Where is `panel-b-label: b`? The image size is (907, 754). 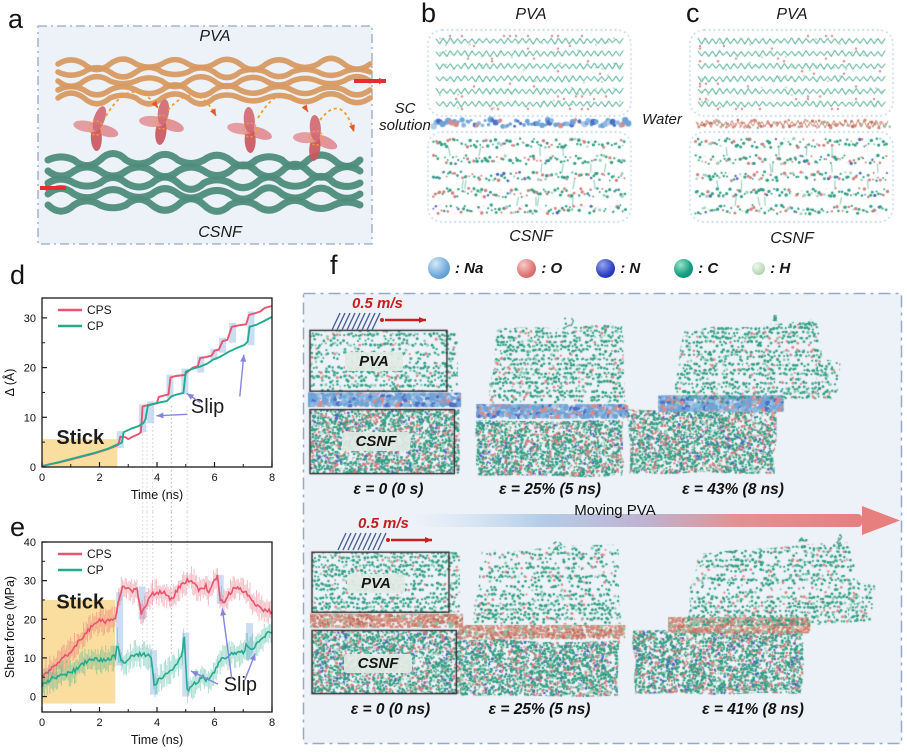
panel-b-label: b is located at coordinates (429, 14).